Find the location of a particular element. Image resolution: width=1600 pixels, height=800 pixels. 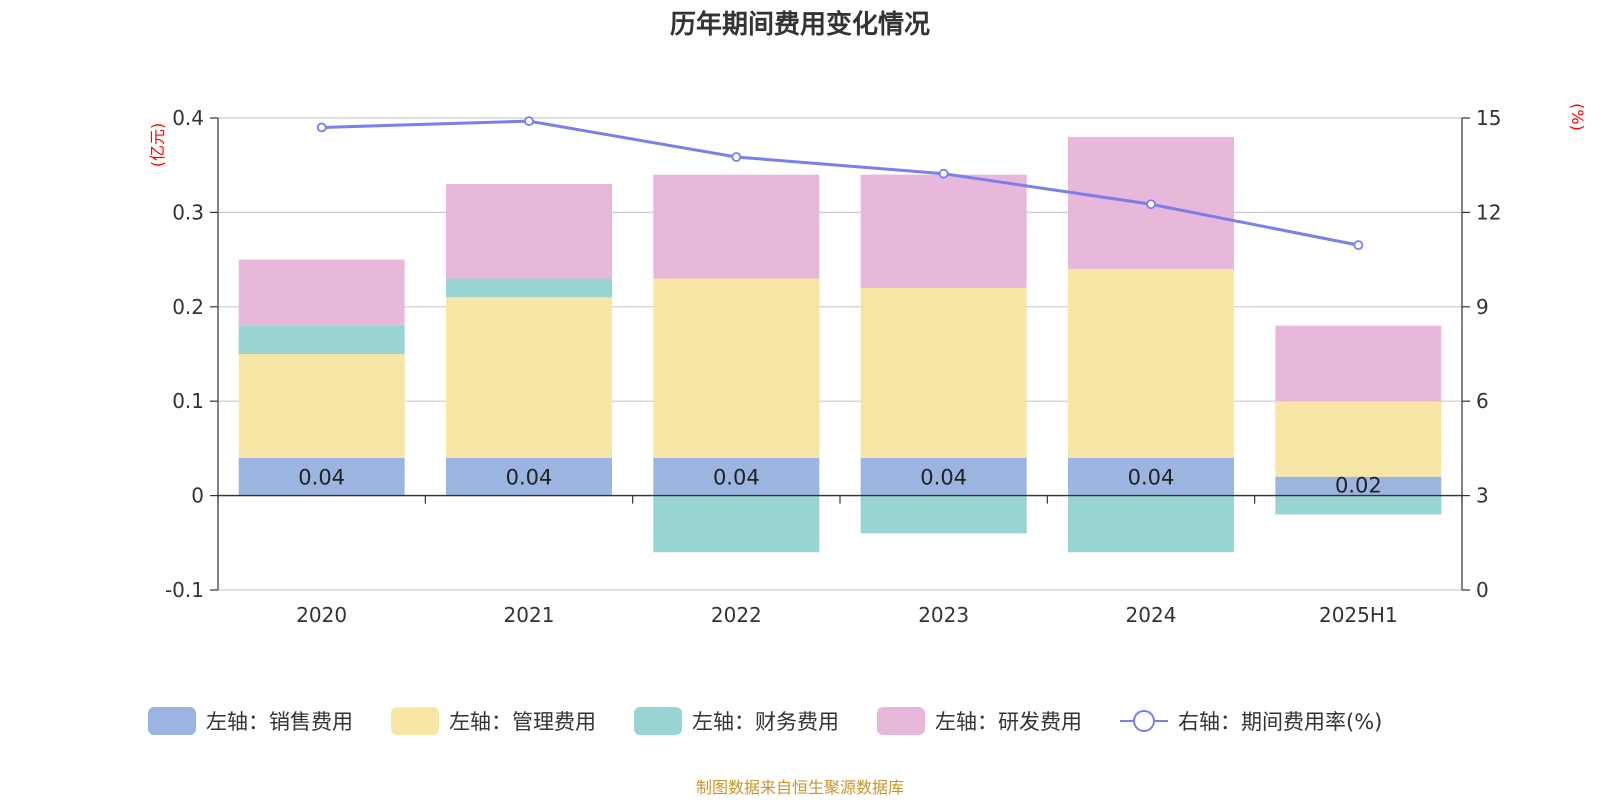

chart-title: 历年期间费用变化情况 is located at coordinates (800, 24).